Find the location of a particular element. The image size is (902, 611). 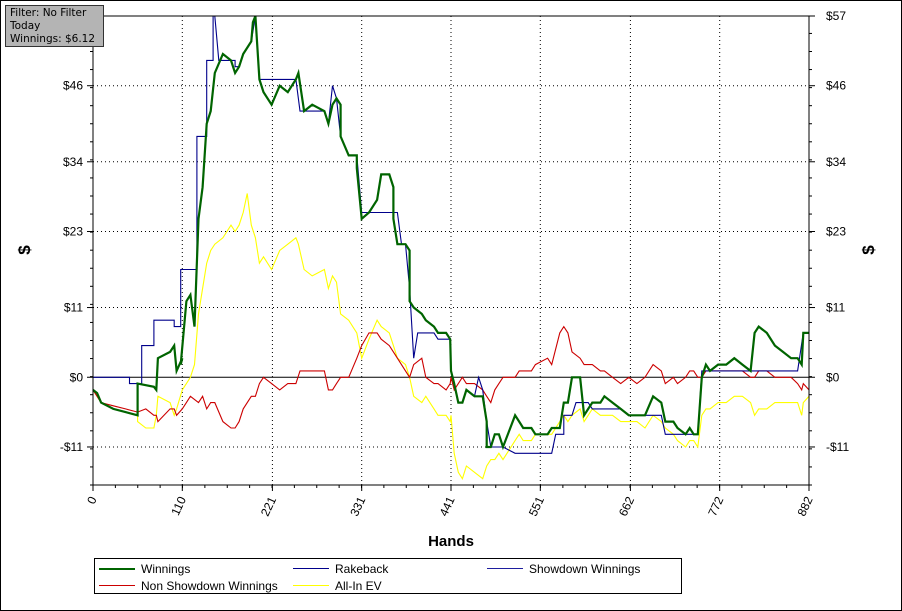

y-tick-label-left: $0 is located at coordinates (77, 377).